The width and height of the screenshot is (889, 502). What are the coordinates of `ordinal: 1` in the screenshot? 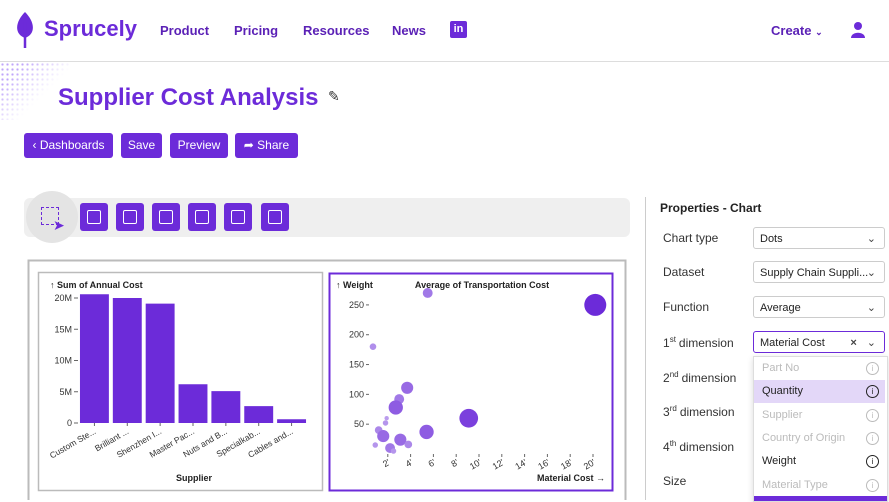 It's located at (666, 343).